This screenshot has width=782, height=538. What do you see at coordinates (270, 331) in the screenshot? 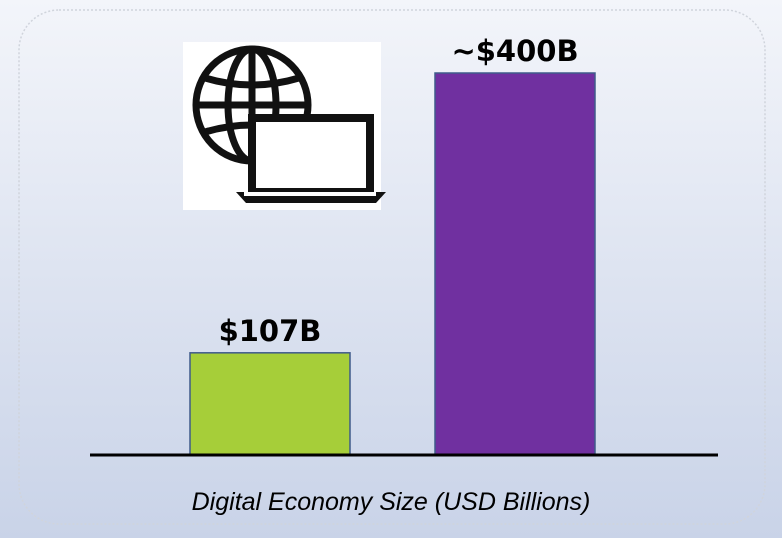
I see `data-label: $107B` at bounding box center [270, 331].